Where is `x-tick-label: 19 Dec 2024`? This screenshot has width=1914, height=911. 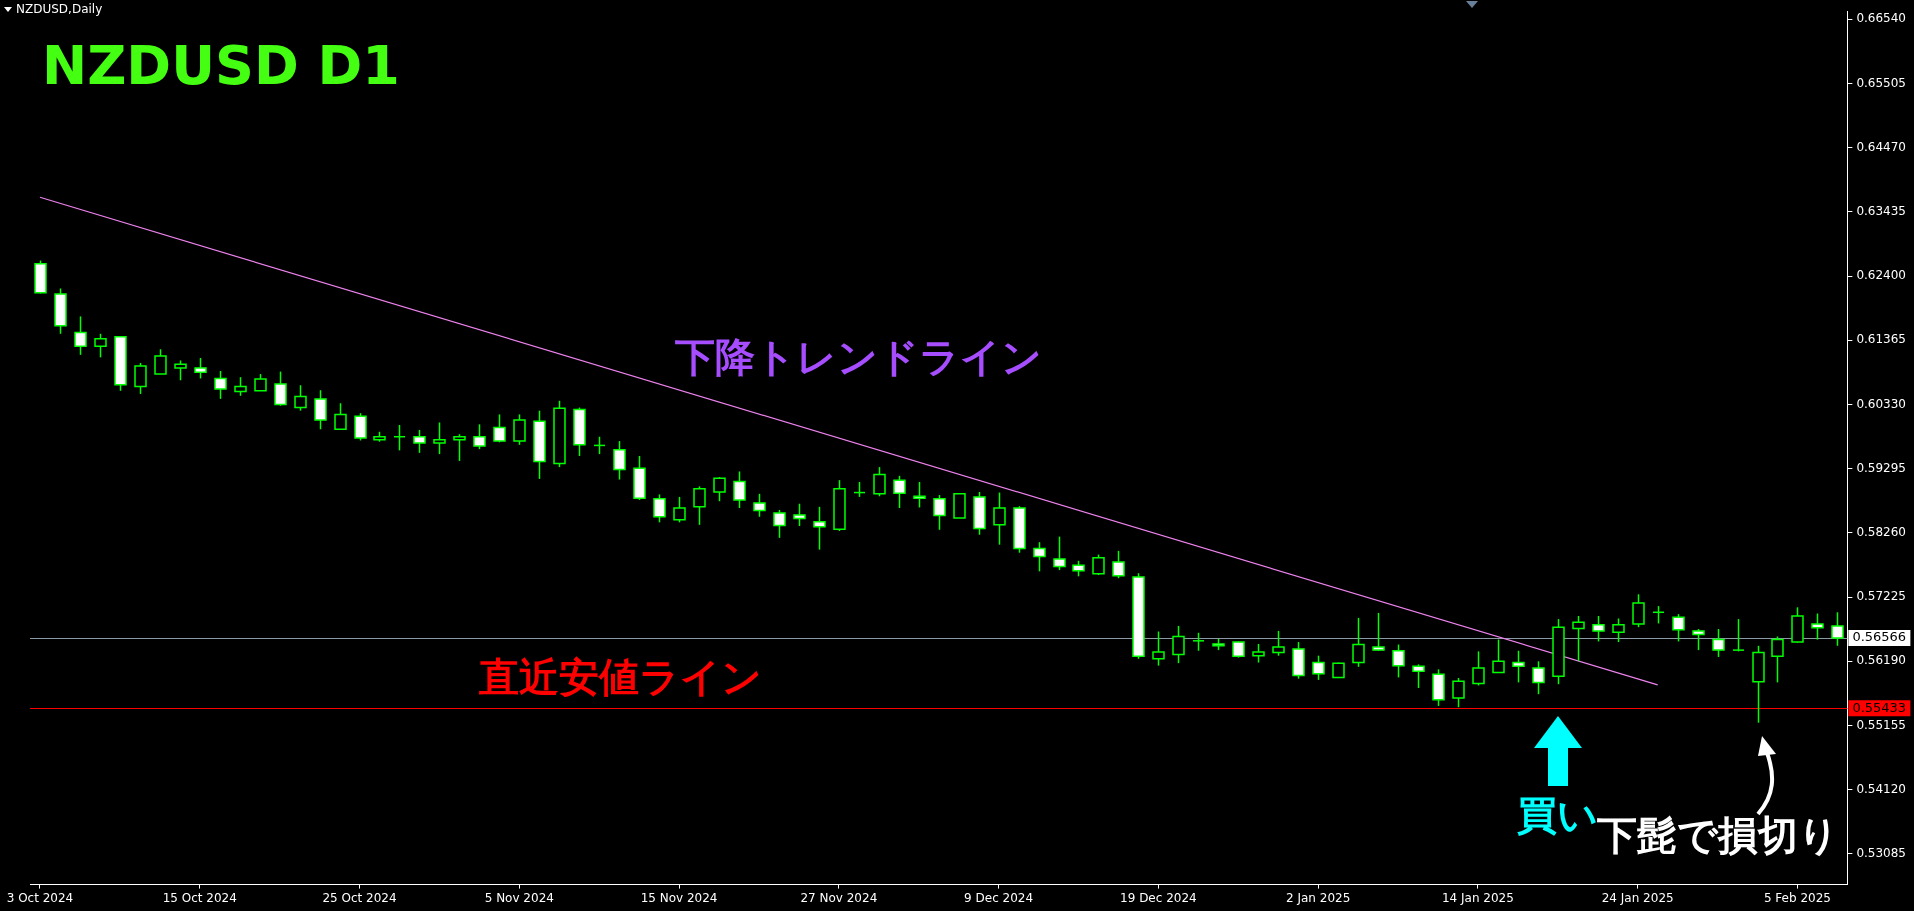 x-tick-label: 19 Dec 2024 is located at coordinates (1158, 897).